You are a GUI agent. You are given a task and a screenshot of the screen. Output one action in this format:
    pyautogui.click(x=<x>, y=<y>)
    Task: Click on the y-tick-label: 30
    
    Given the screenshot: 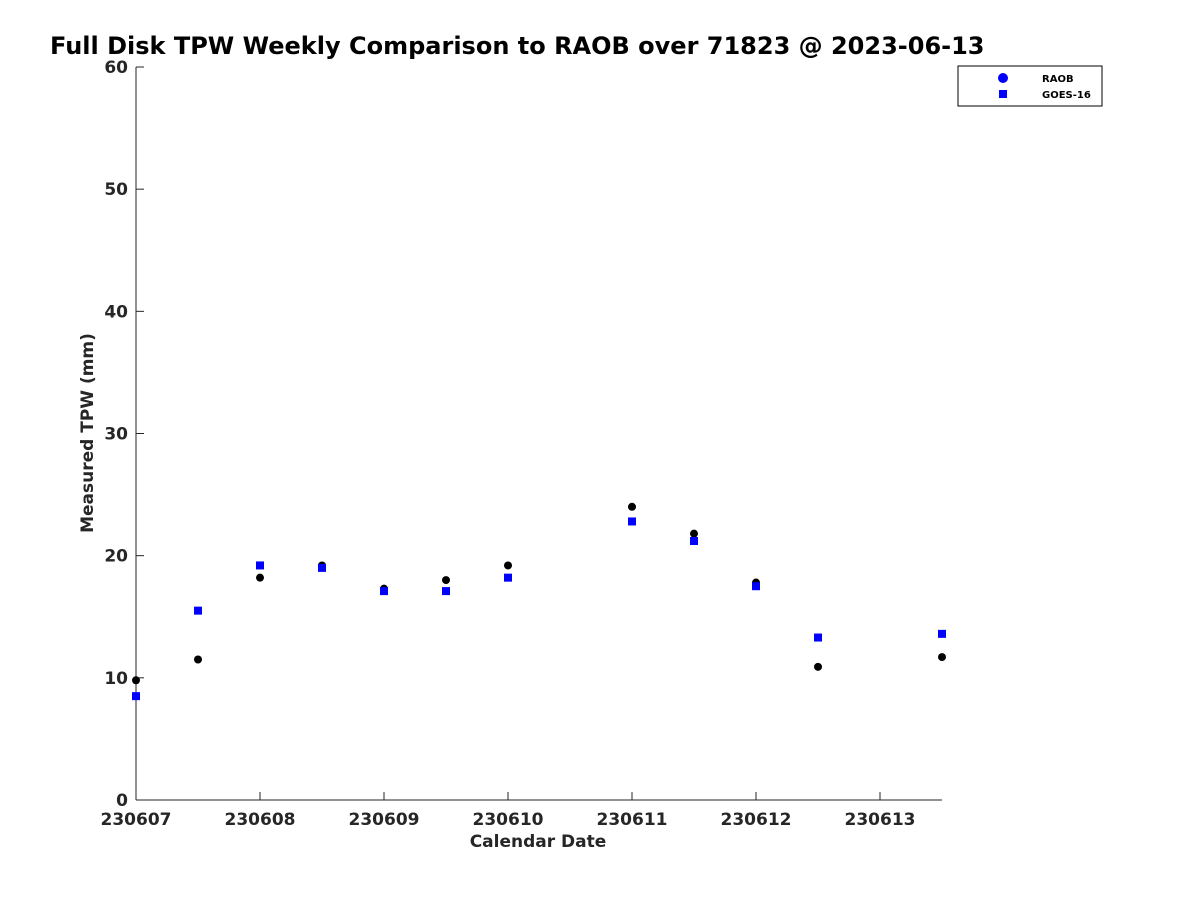 What is the action you would take?
    pyautogui.click(x=116, y=435)
    